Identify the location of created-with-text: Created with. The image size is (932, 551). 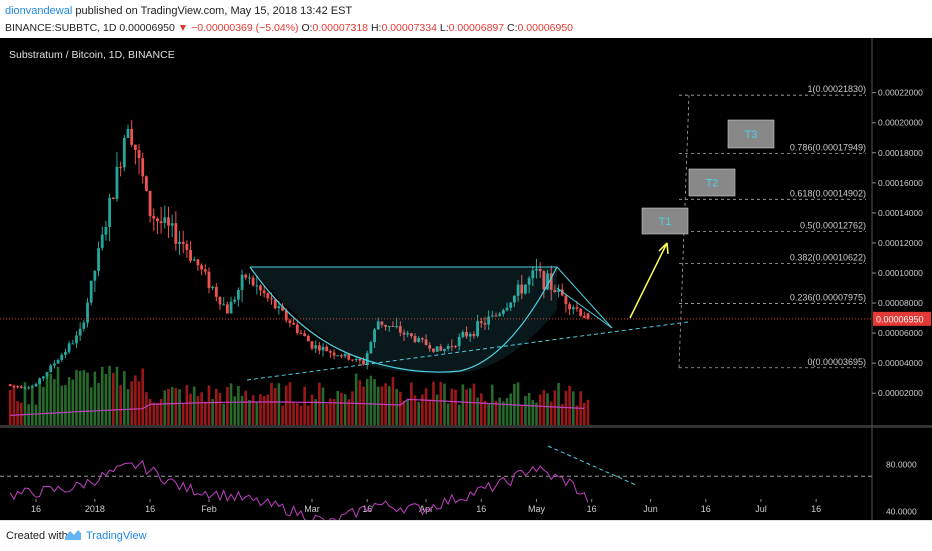
(37, 536).